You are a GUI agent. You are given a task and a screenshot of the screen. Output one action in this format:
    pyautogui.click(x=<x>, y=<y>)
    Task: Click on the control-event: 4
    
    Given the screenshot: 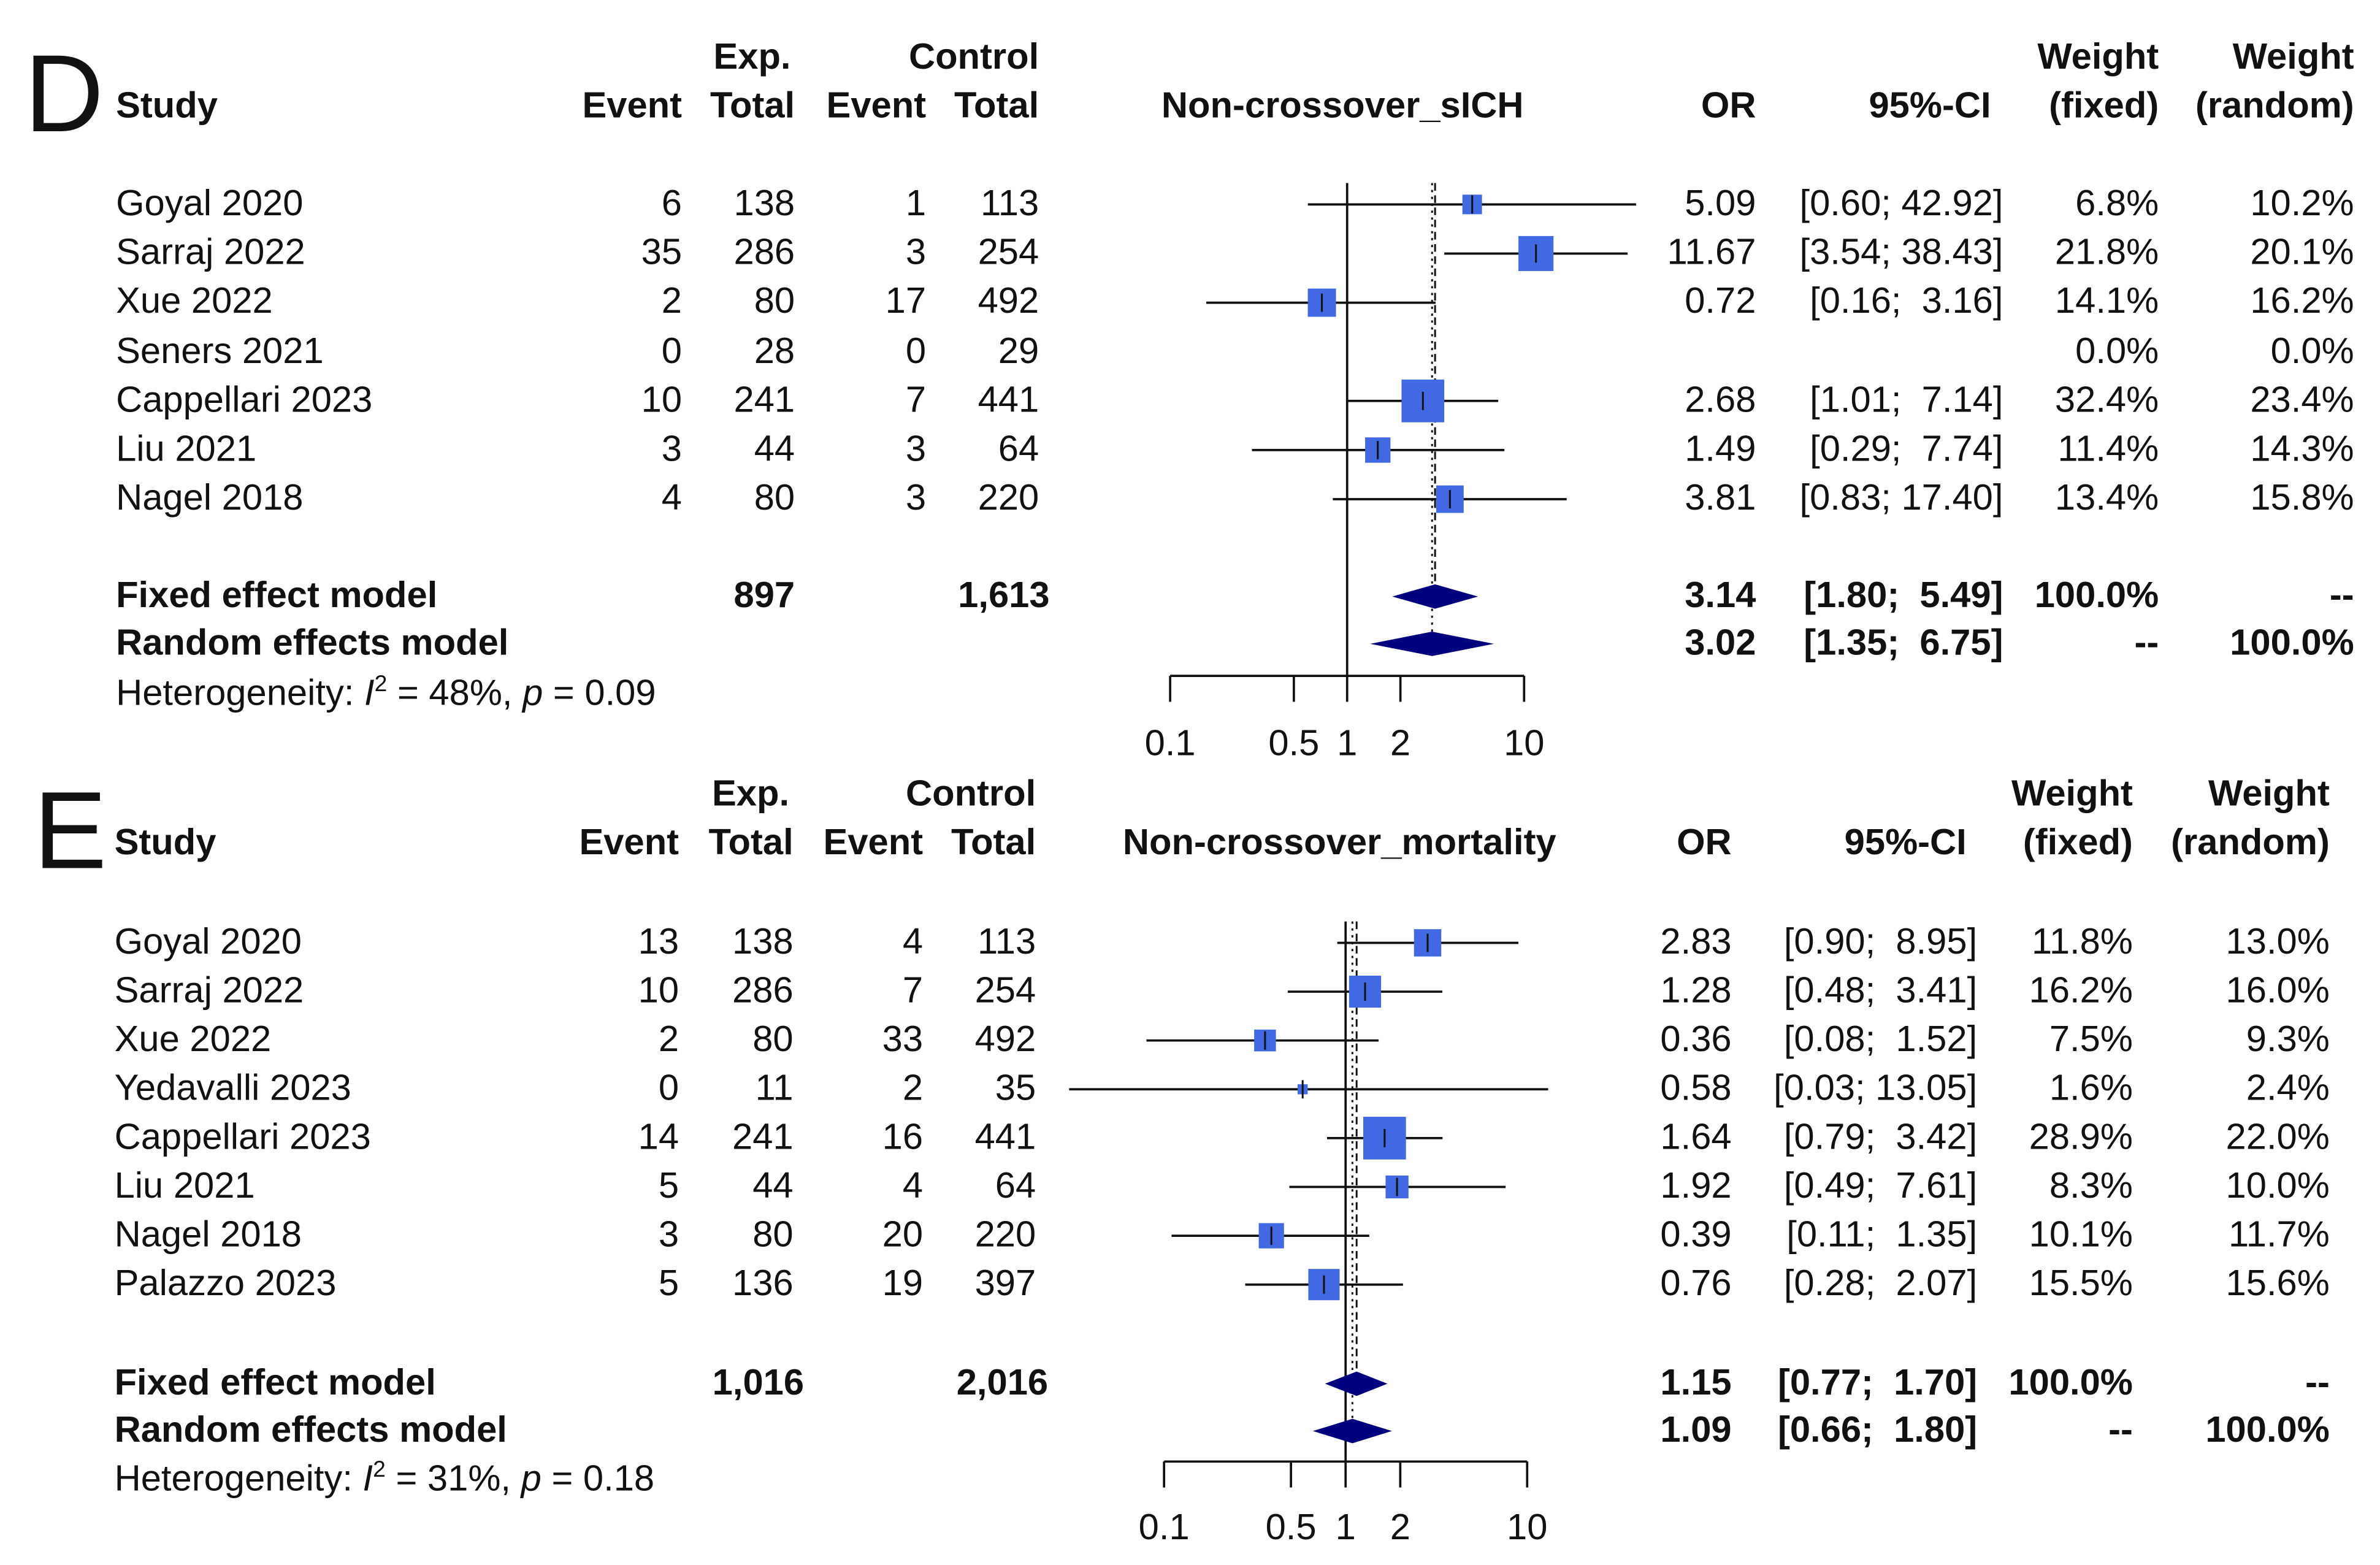 What is the action you would take?
    pyautogui.click(x=913, y=1186)
    